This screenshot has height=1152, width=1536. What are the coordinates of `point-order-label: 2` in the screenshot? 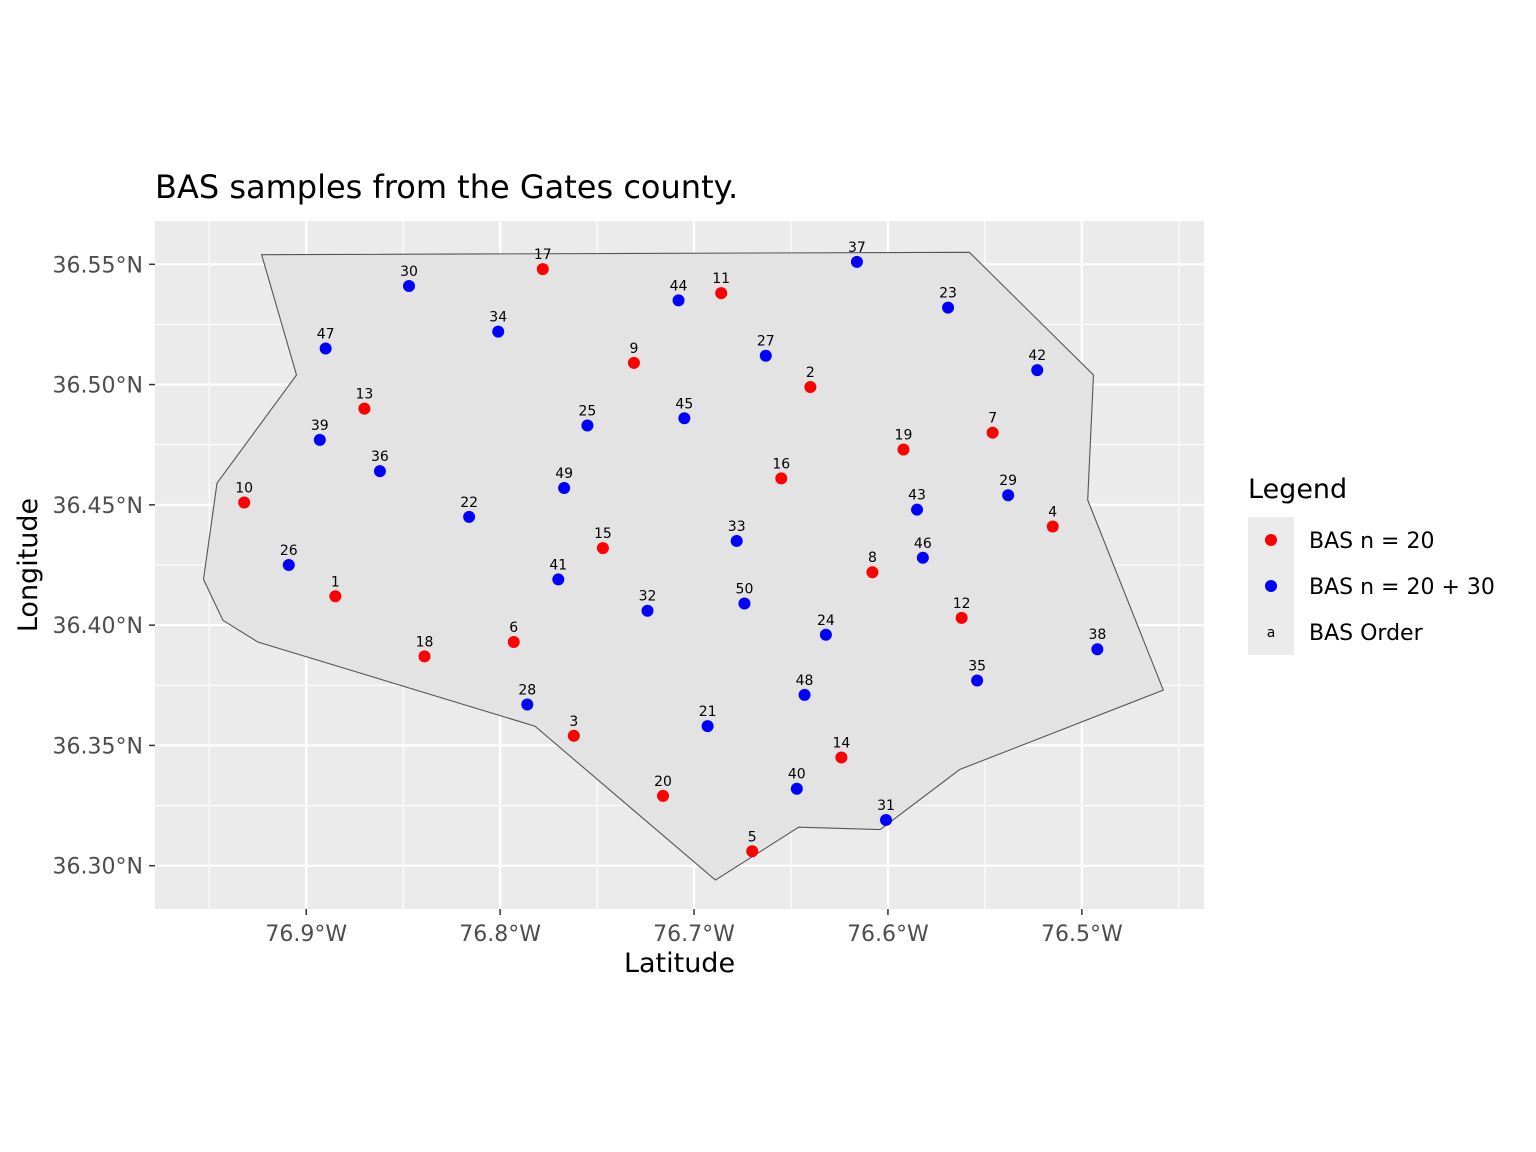 It's located at (810, 373).